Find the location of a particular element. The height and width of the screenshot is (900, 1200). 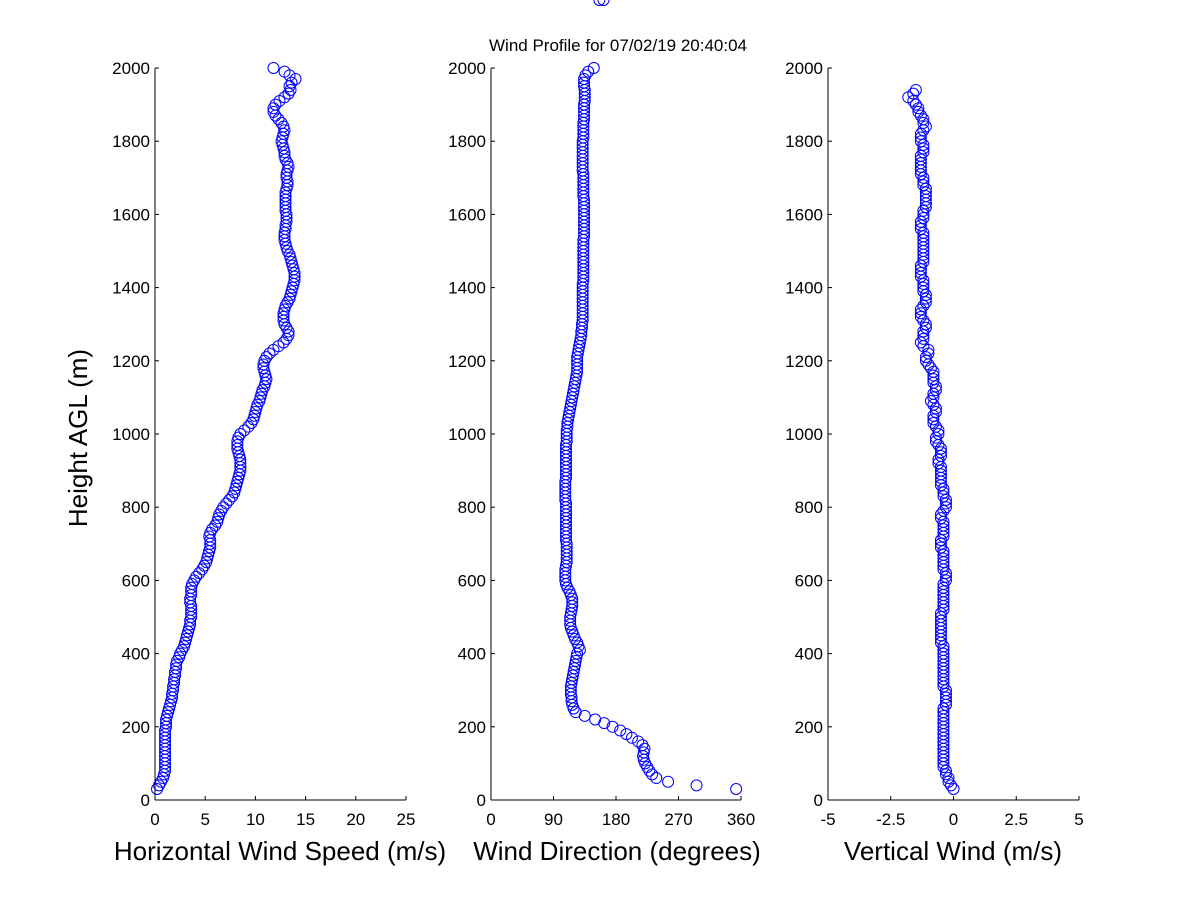

y-tick-label: 0 is located at coordinates (145, 800).